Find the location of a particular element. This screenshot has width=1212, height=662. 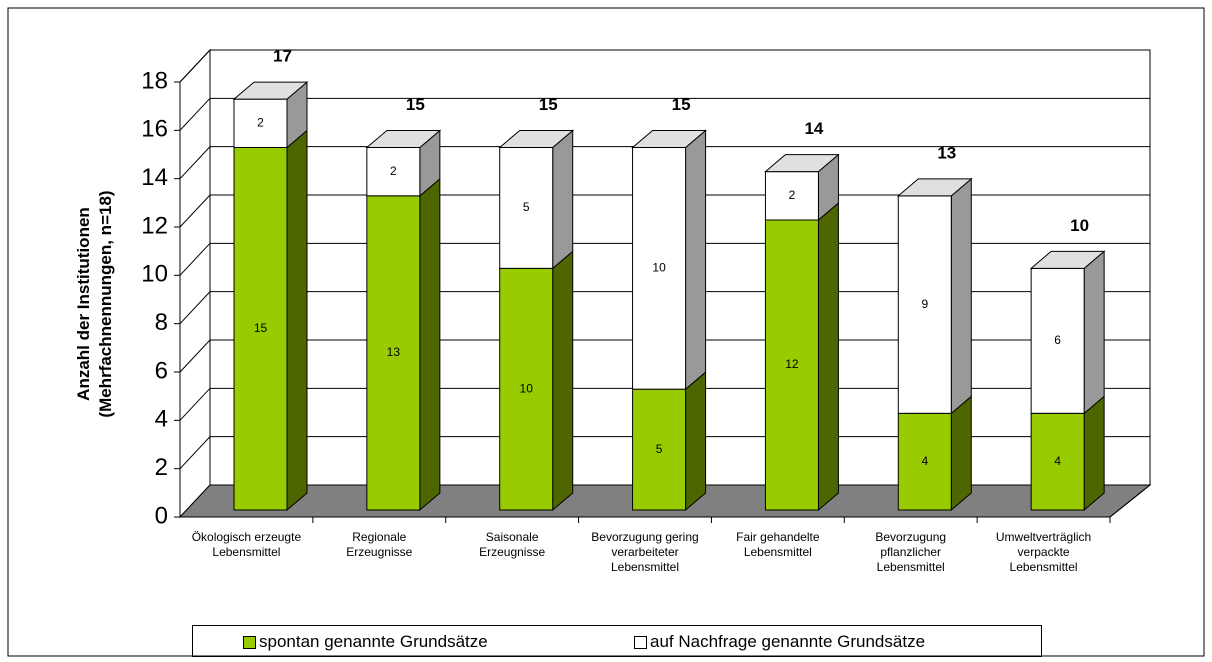

x-tick-label: Fair gehandelte Lebensmittel is located at coordinates (778, 544).